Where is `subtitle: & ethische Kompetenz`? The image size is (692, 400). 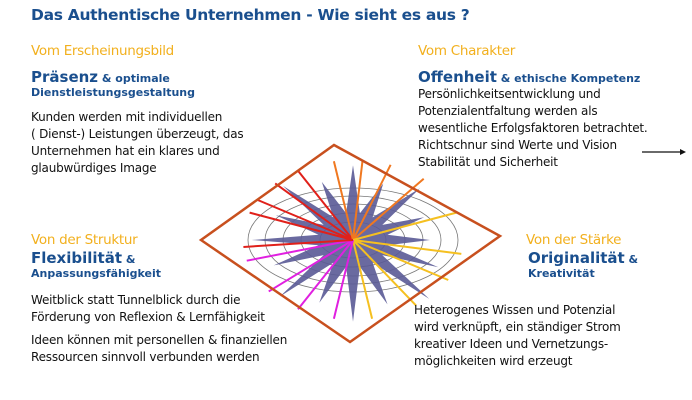
subtitle: & ethische Kompetenz is located at coordinates (568, 78).